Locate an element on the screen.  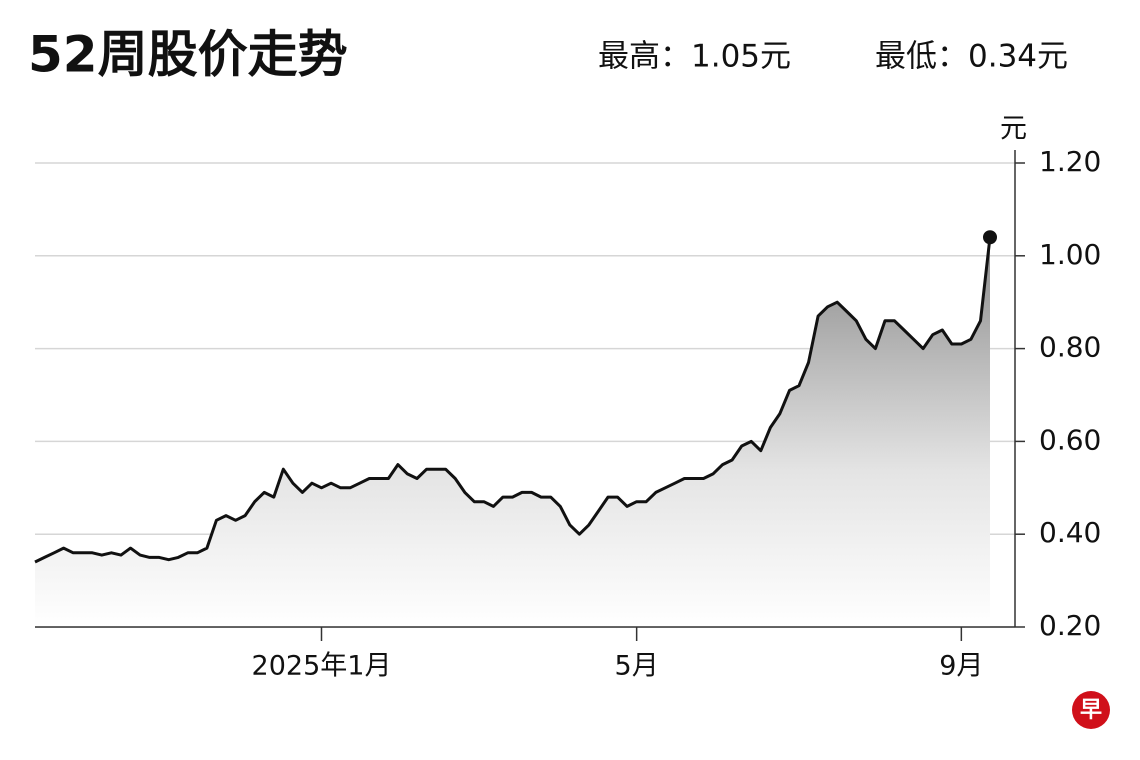
y-tick-label: 0.20 is located at coordinates (1070, 625).